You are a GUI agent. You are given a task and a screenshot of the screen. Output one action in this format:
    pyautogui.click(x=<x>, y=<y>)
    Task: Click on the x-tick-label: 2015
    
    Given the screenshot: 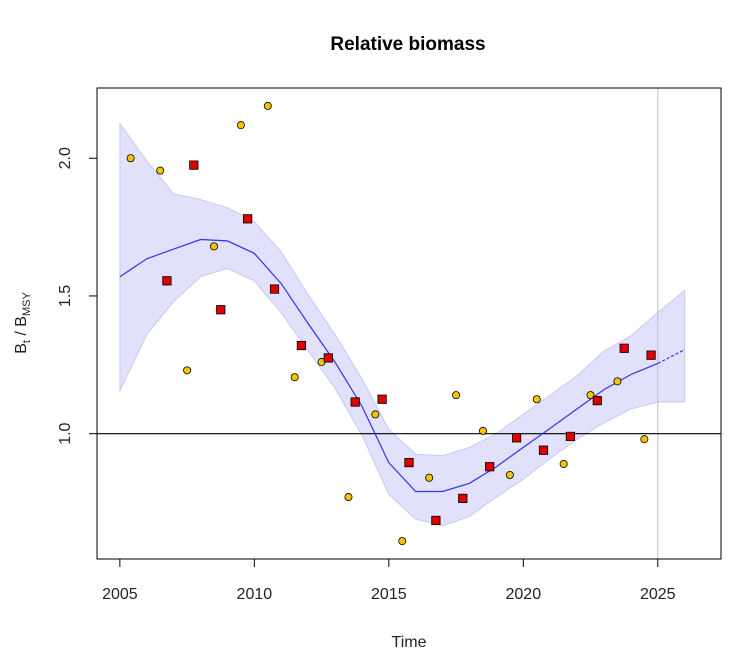 What is the action you would take?
    pyautogui.click(x=389, y=594)
    